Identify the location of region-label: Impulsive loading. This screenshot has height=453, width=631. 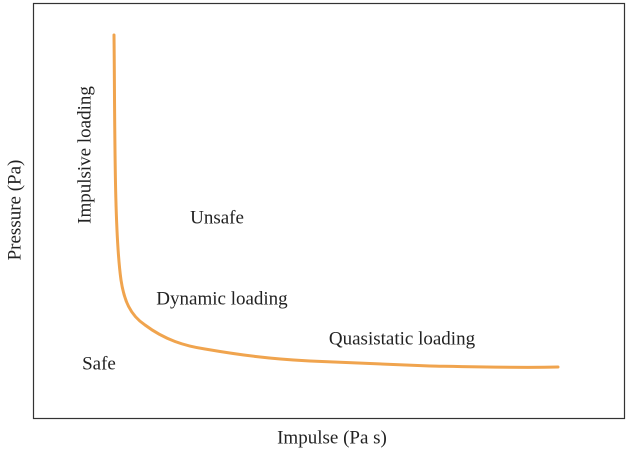
(84, 155).